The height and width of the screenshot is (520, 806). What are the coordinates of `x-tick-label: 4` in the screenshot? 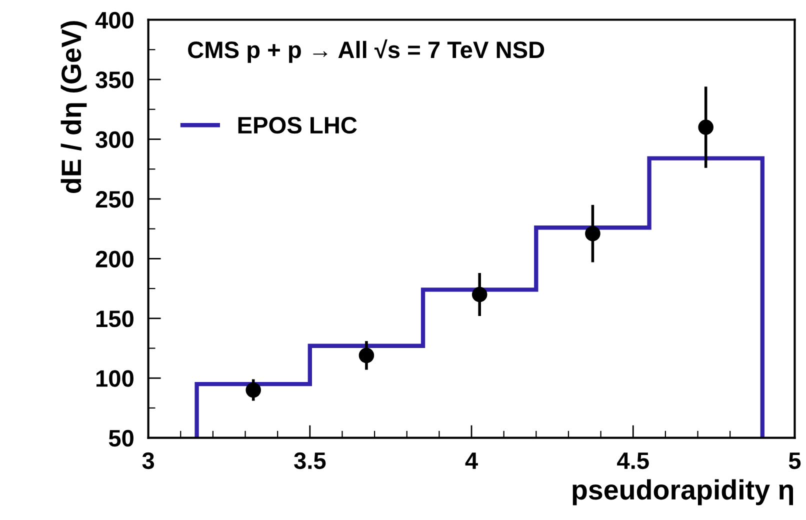 It's located at (471, 460).